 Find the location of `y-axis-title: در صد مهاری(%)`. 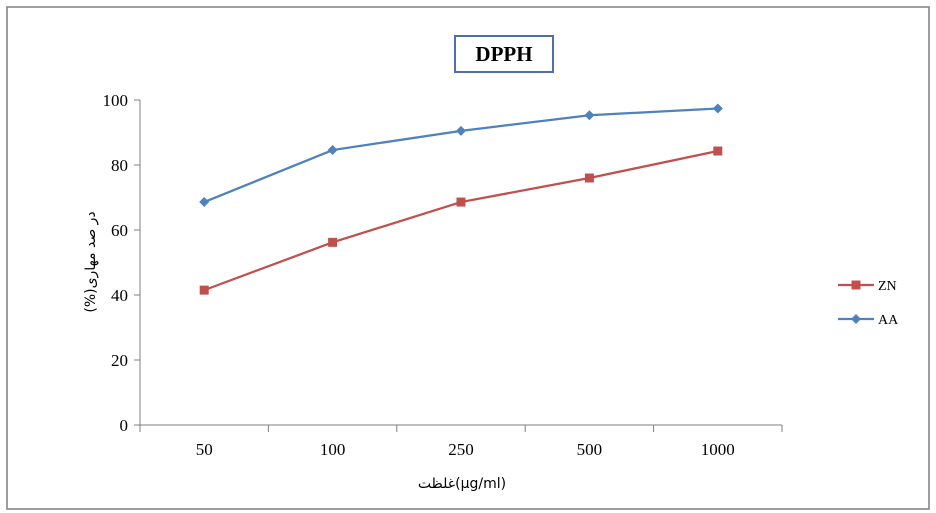

y-axis-title: در صد مهاری(%) is located at coordinates (91, 261).